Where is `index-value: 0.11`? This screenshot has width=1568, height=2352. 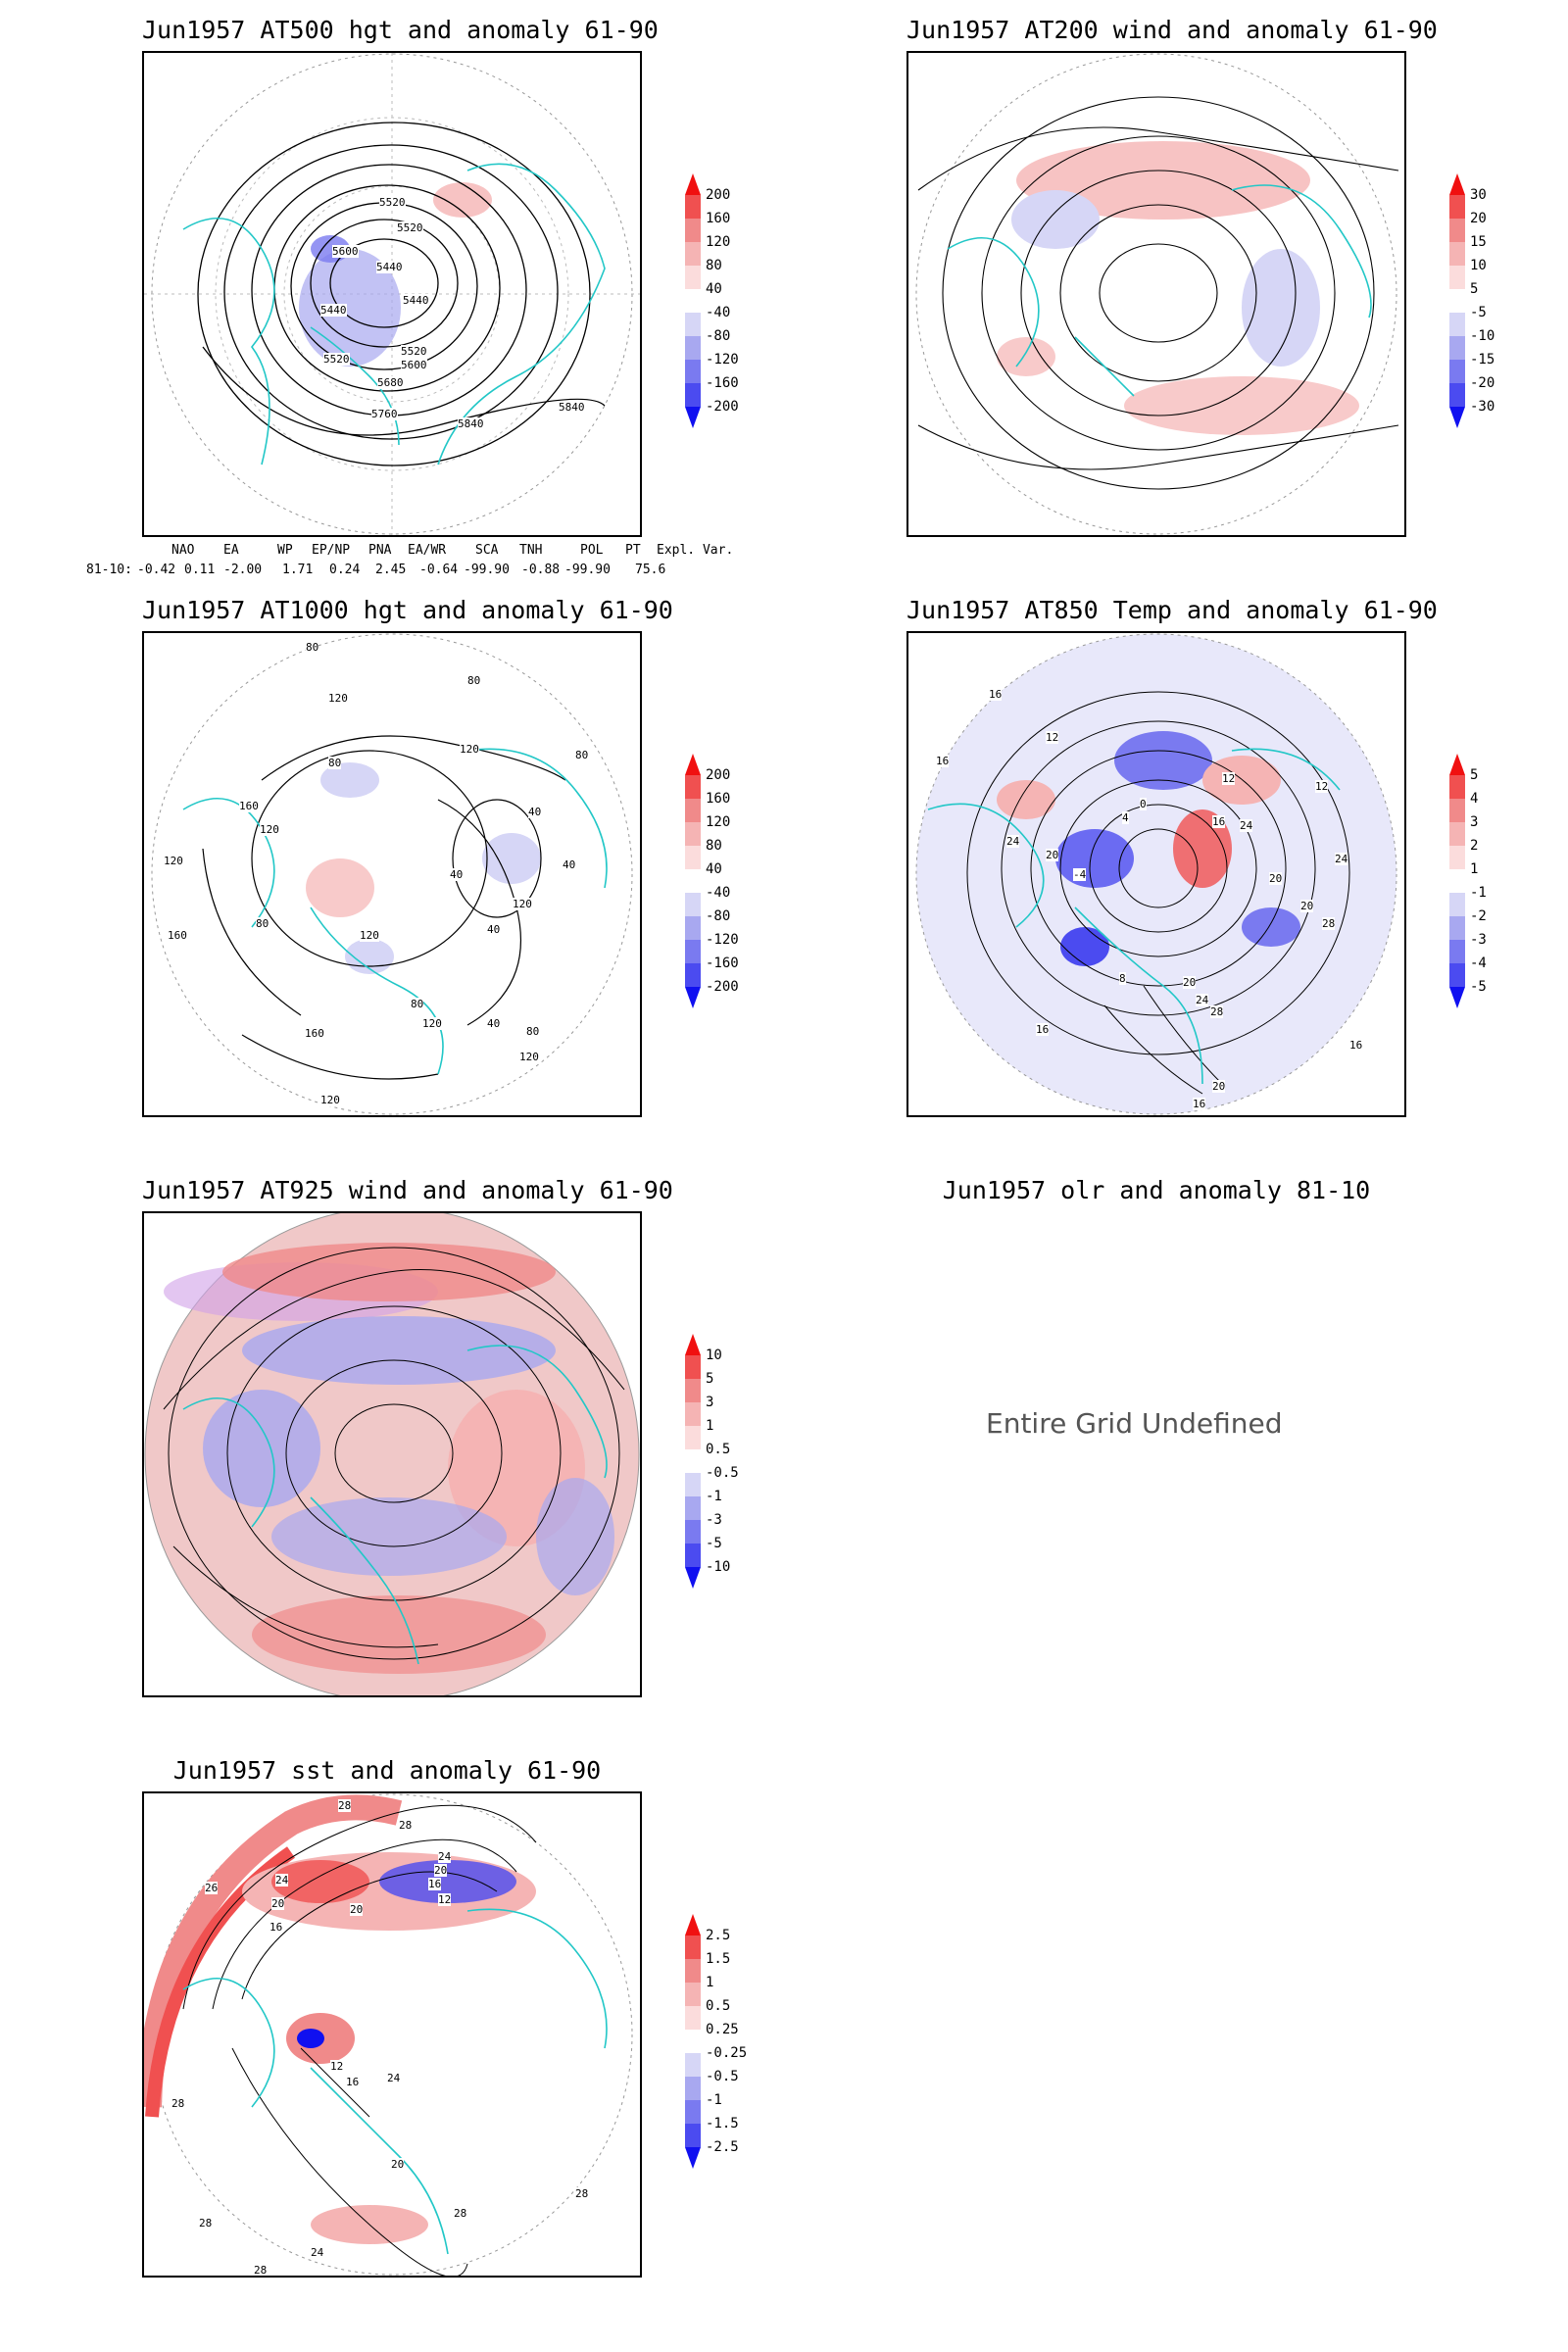
index-value: 0.11 is located at coordinates (200, 570).